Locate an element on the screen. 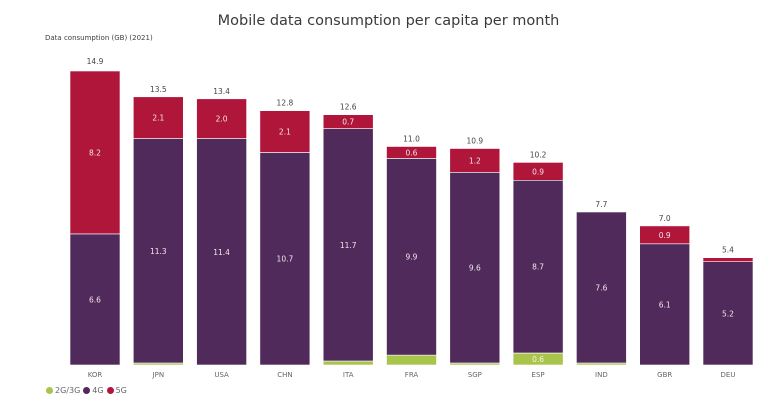 This screenshot has width=777, height=405. total-label-sgp: 10.9 is located at coordinates (474, 141).